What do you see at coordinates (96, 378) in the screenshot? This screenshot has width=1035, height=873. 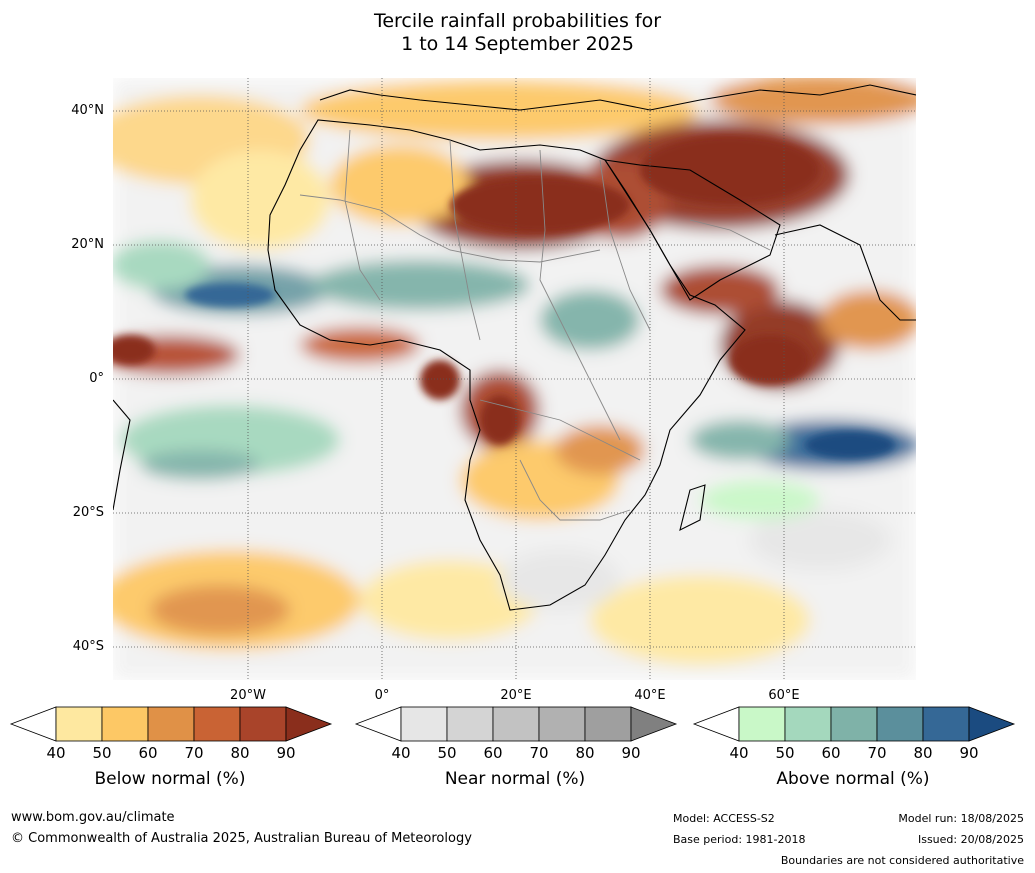 I see `lat-label-0: 0°` at bounding box center [96, 378].